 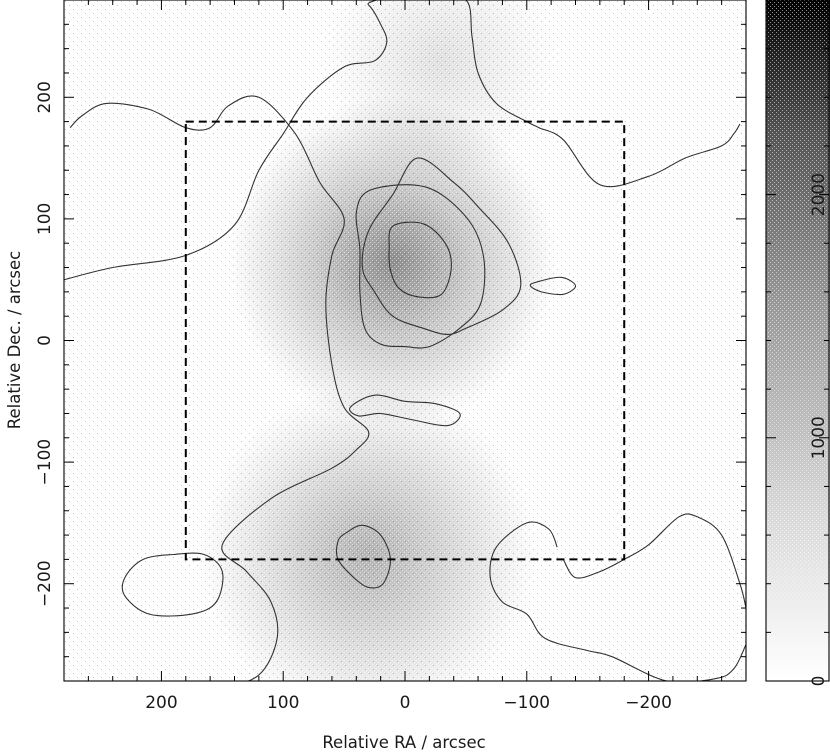 I want to click on x-tick-label: −100, so click(x=526, y=703).